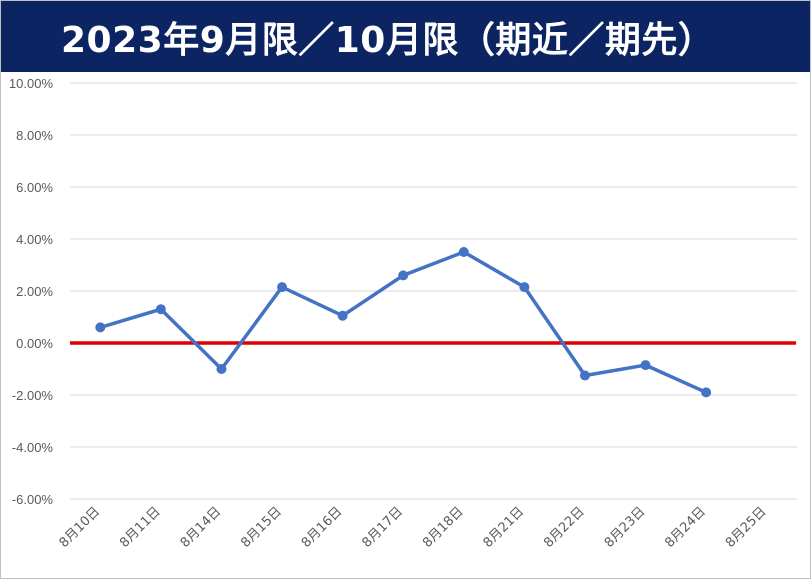  Describe the element at coordinates (443, 527) in the screenshot. I see `x-tick-label: 8月18日` at that location.